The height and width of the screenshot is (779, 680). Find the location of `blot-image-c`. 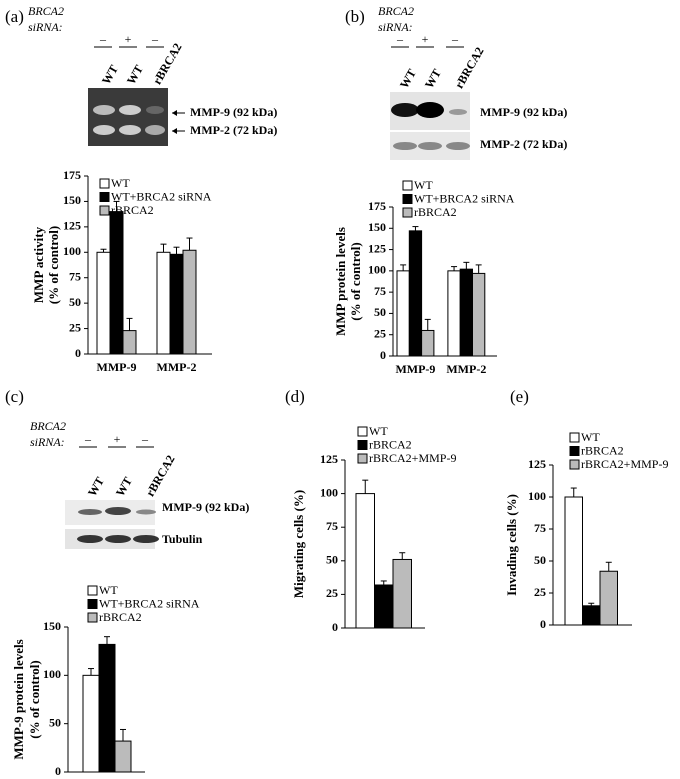

blot-image-c is located at coordinates (112, 524).